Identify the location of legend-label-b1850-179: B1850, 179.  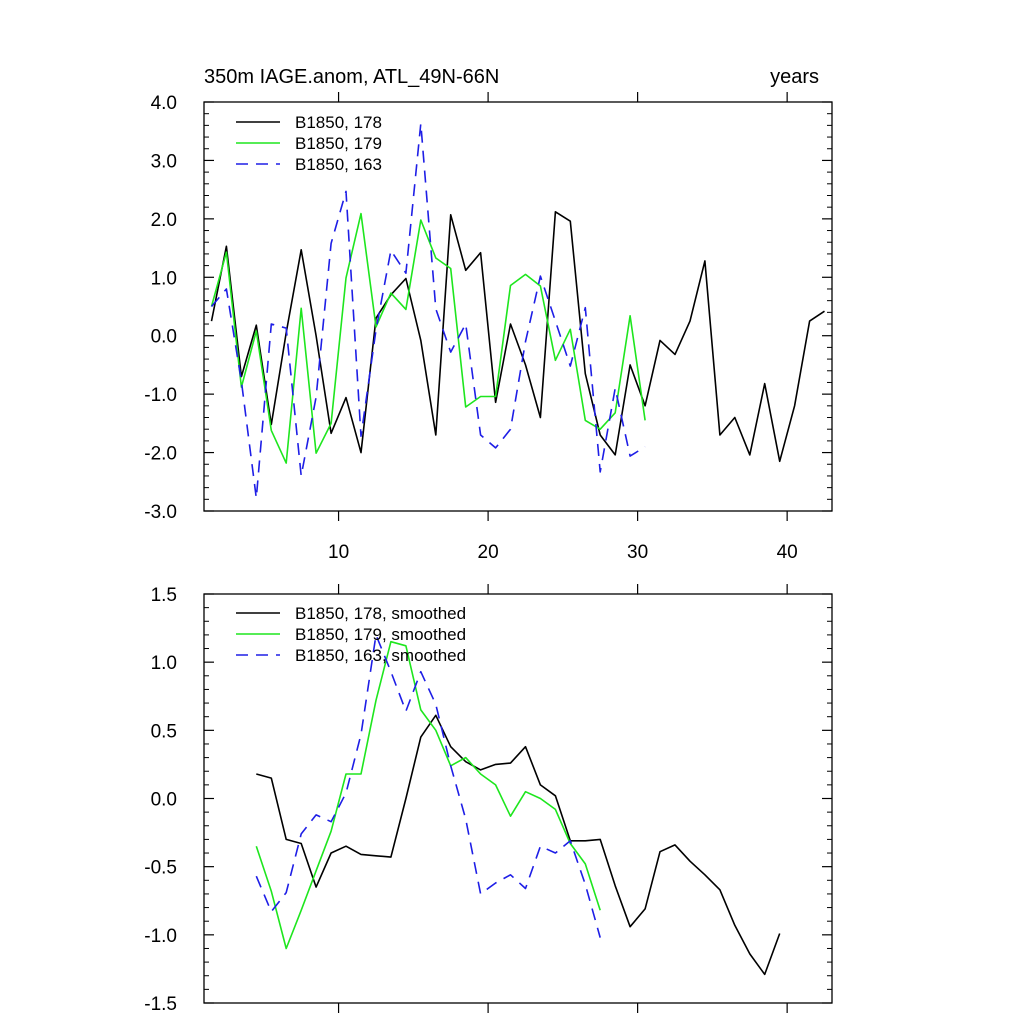
(338, 143).